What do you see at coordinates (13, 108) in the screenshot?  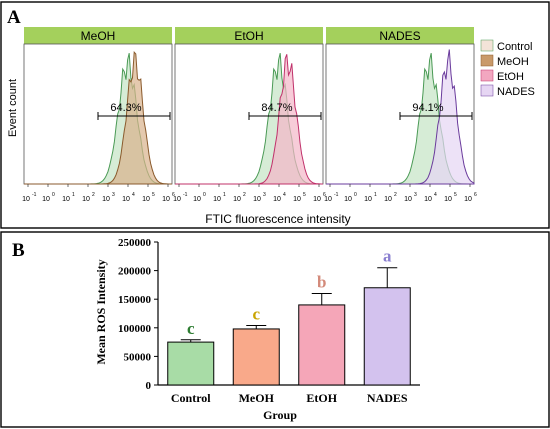 I see `panel-a-y-label: Event count` at bounding box center [13, 108].